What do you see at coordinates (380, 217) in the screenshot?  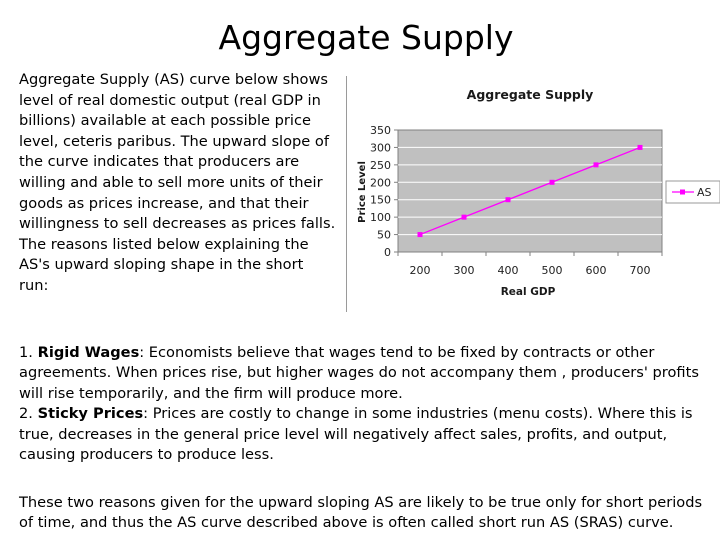 I see `y-tick-label: 100` at bounding box center [380, 217].